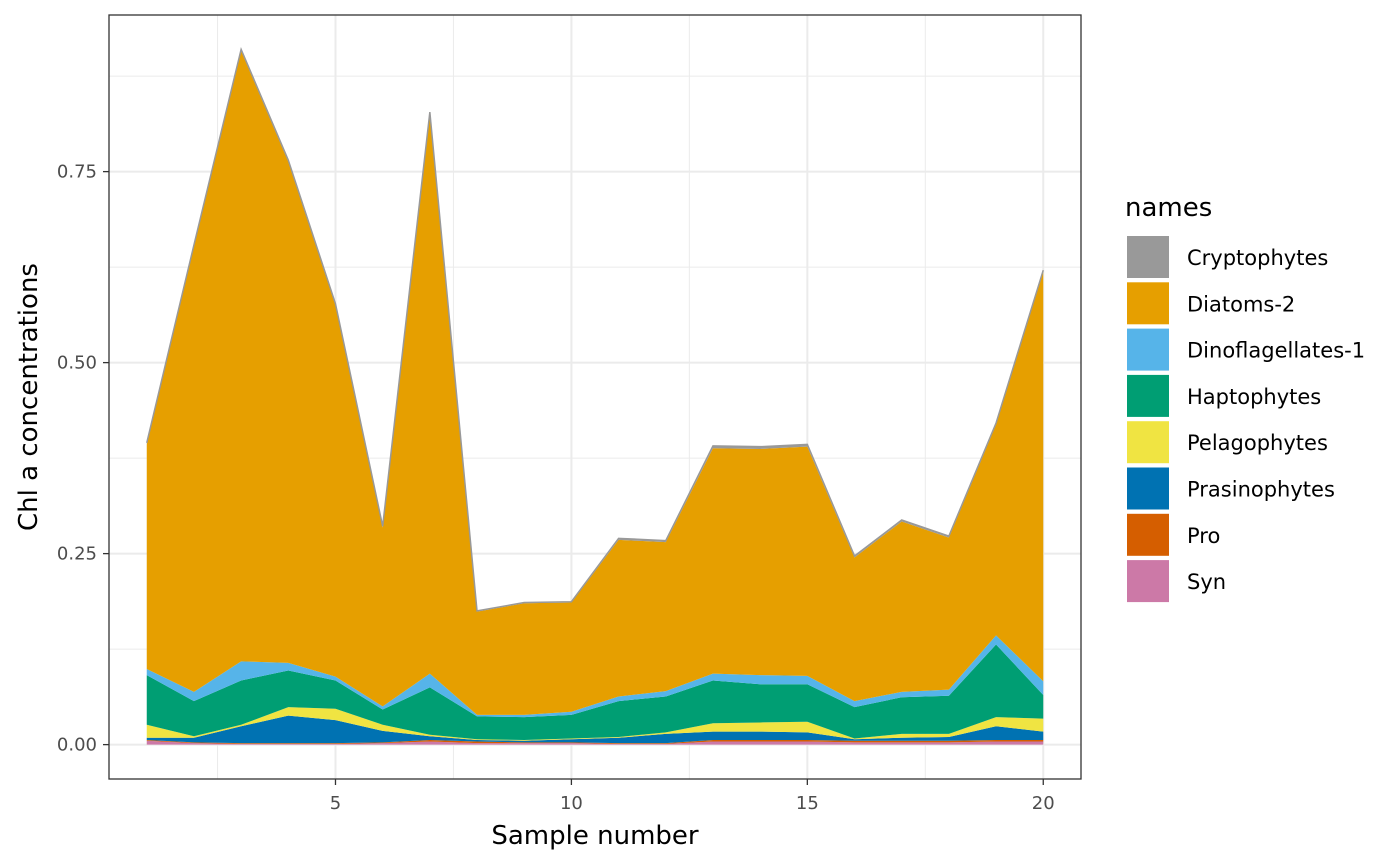 The width and height of the screenshot is (1400, 866). Describe the element at coordinates (1254, 397) in the screenshot. I see `legend-label-haptophytes: Haptophytes` at that location.